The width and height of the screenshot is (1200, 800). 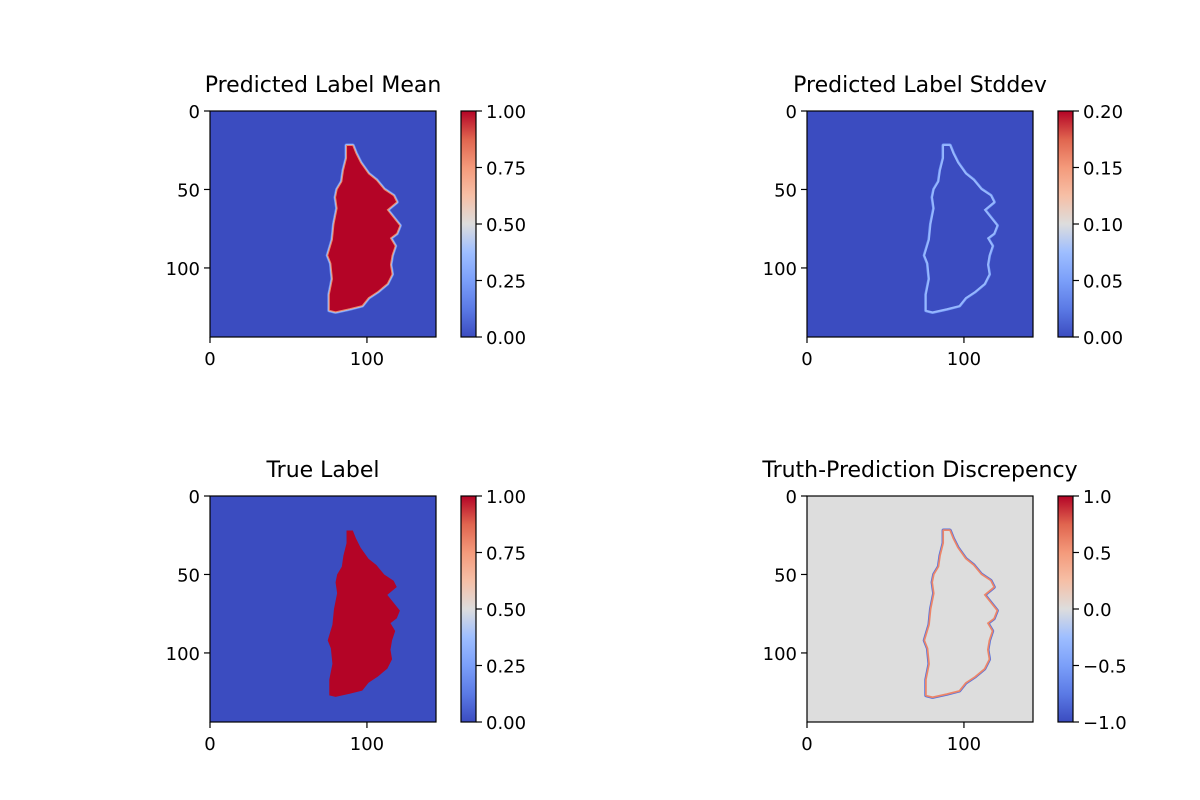 I want to click on subplot-title: Predicted Label Mean, so click(x=323, y=85).